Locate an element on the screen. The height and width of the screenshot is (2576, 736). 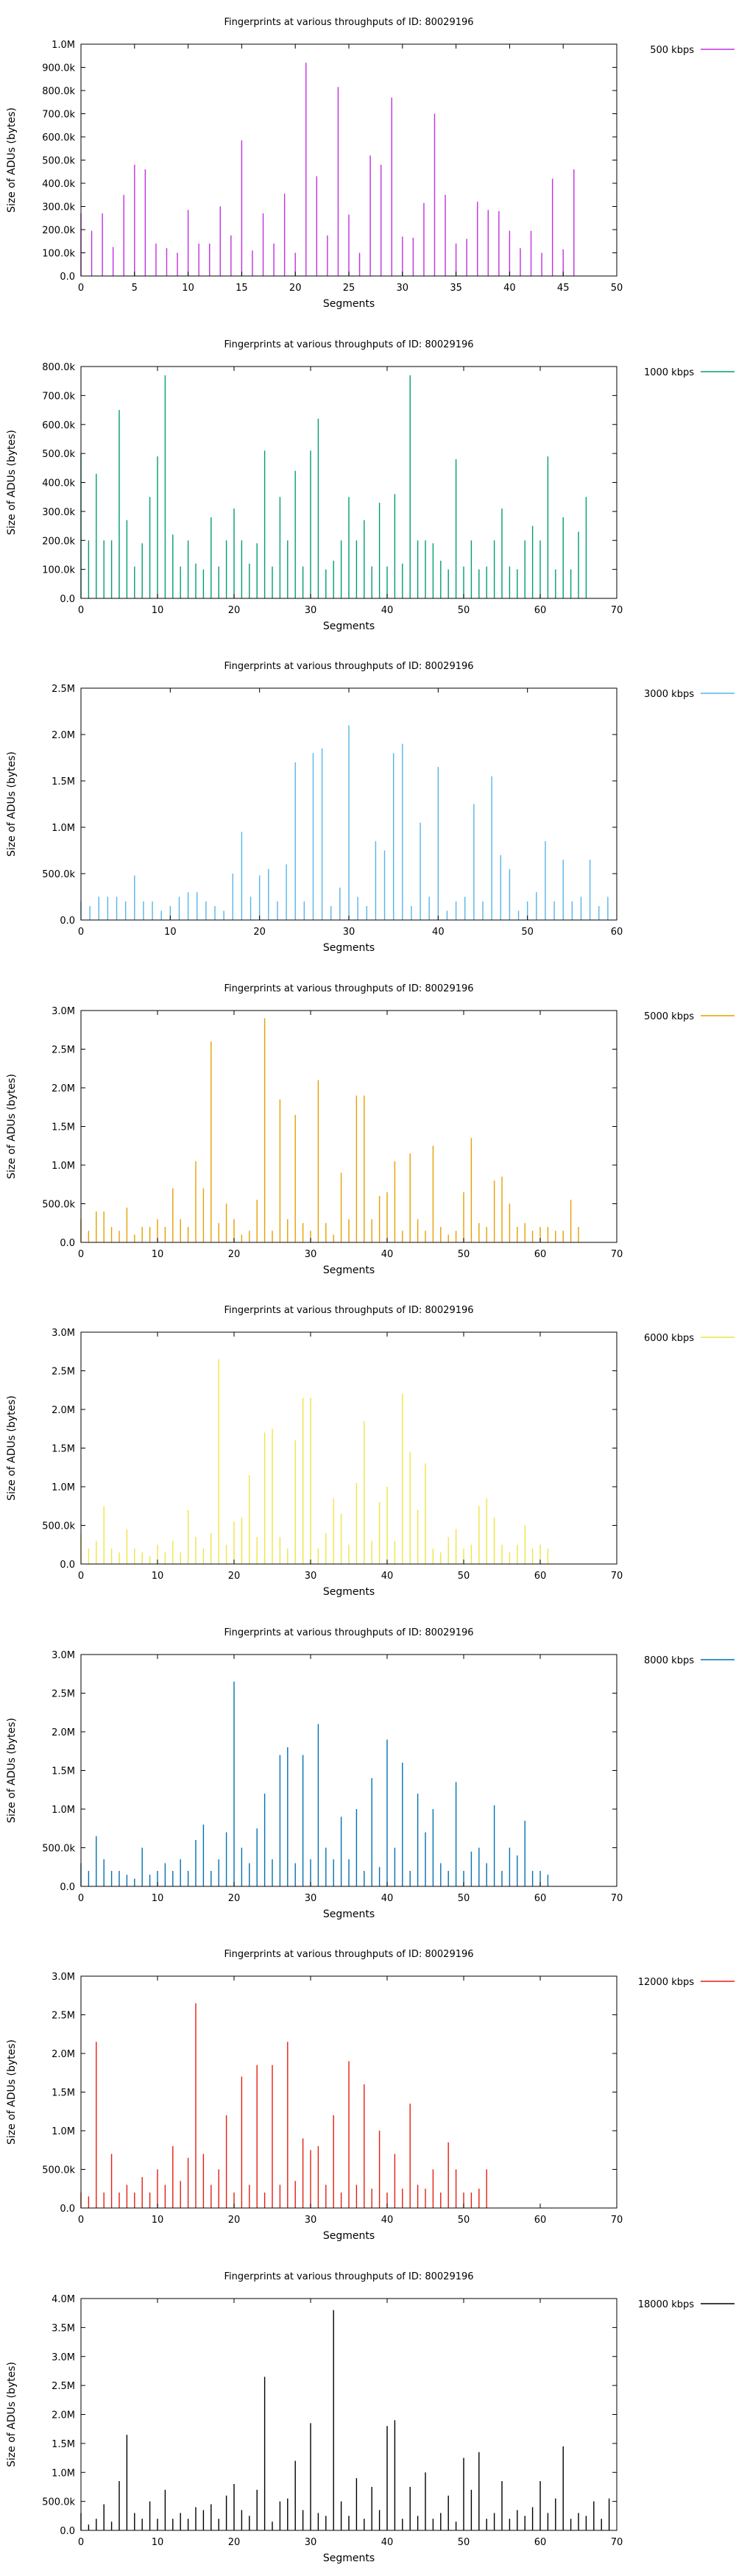
x-tick-label: 45 is located at coordinates (563, 288).